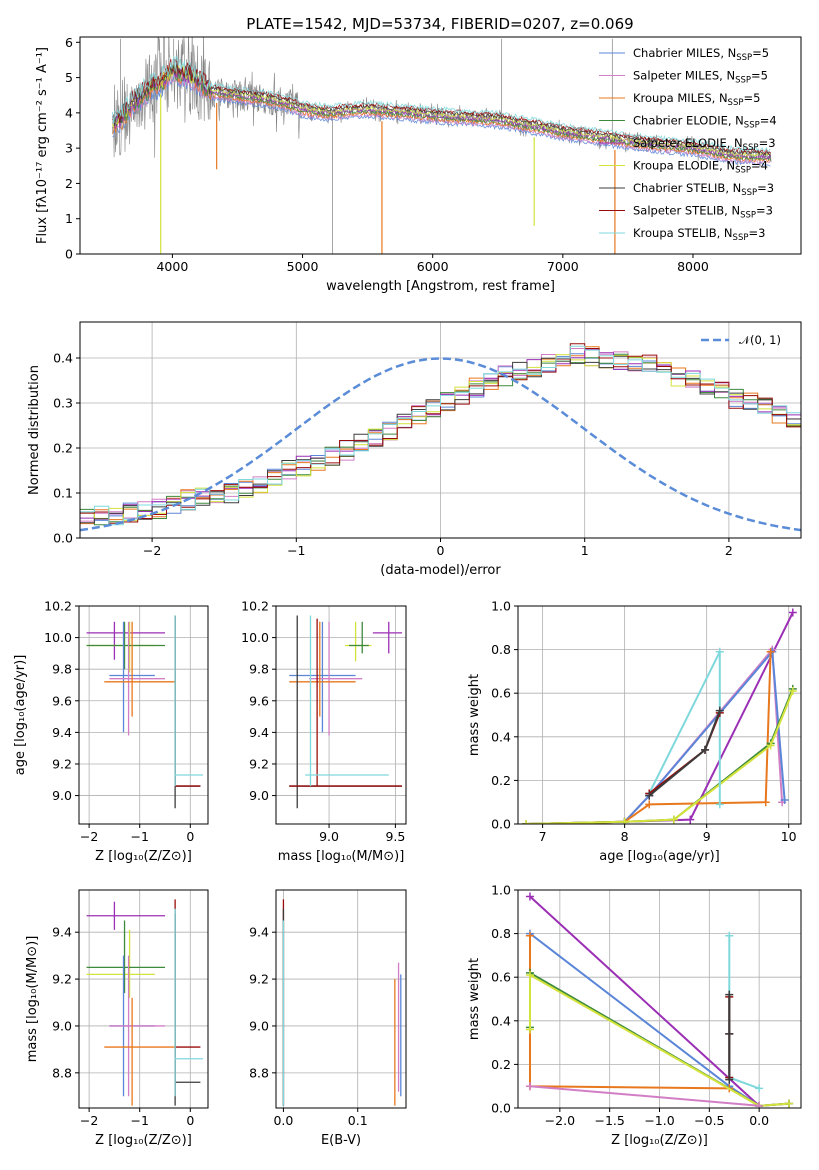 Image resolution: width=819 pixels, height=1170 pixels. What do you see at coordinates (63, 493) in the screenshot?
I see `y-tick-label: 0.1` at bounding box center [63, 493].